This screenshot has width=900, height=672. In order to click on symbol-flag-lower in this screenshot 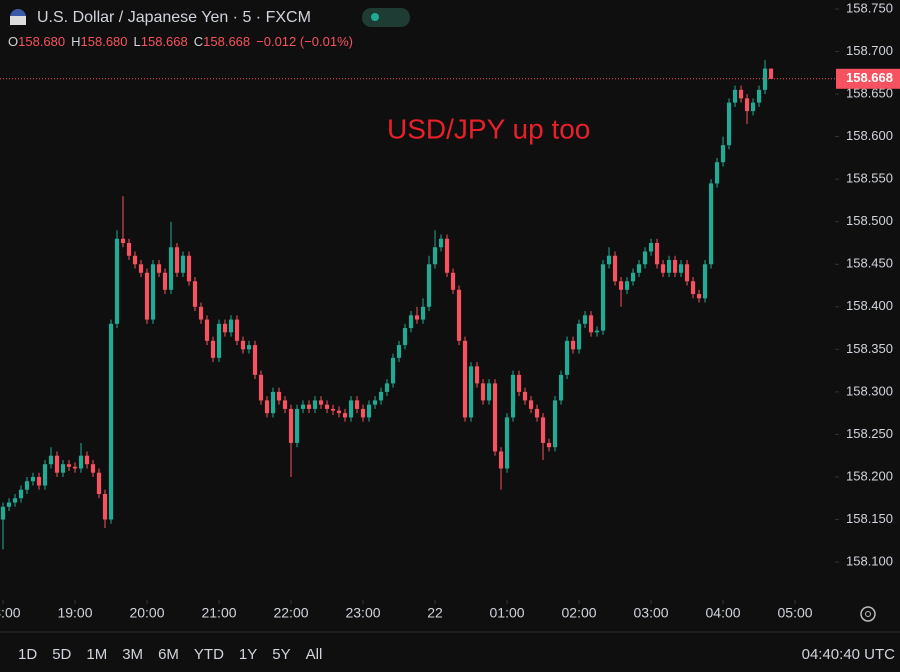, I will do `click(18, 20)`.